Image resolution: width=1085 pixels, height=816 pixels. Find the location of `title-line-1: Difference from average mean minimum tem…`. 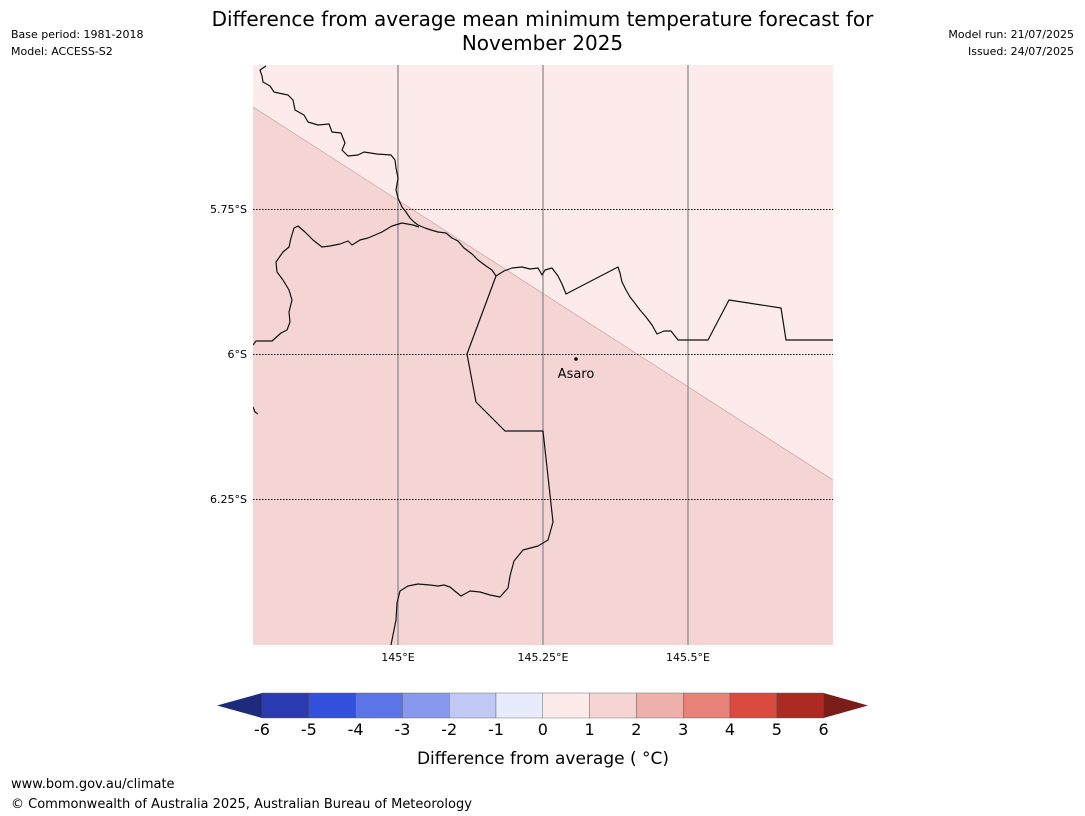

title-line-1: Difference from average mean minimum tem… is located at coordinates (542, 19).